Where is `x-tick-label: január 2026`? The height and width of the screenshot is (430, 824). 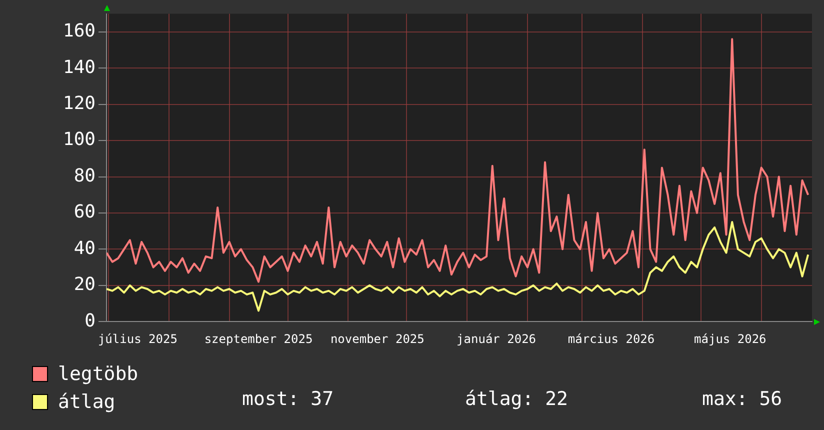
x-tick-label: január 2026 is located at coordinates (496, 339).